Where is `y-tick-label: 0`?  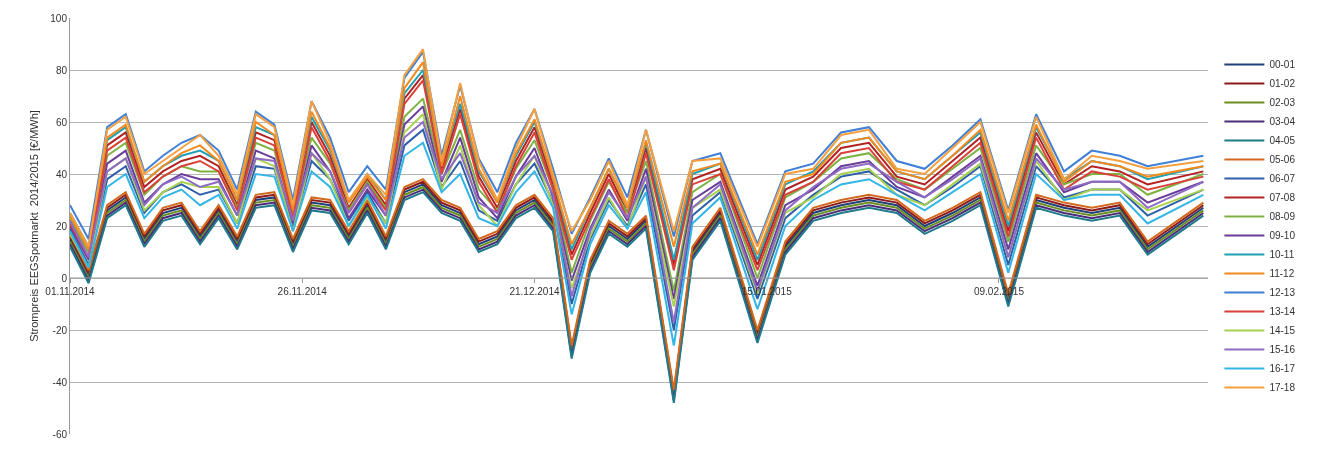 y-tick-label: 0 is located at coordinates (64, 278).